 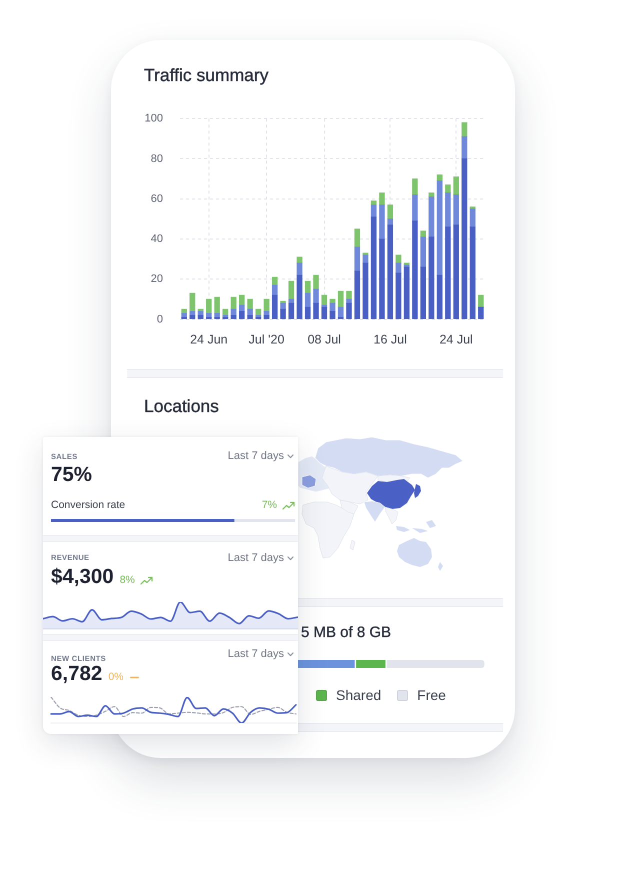 I want to click on chart-subtitle: 6,782, so click(x=76, y=674).